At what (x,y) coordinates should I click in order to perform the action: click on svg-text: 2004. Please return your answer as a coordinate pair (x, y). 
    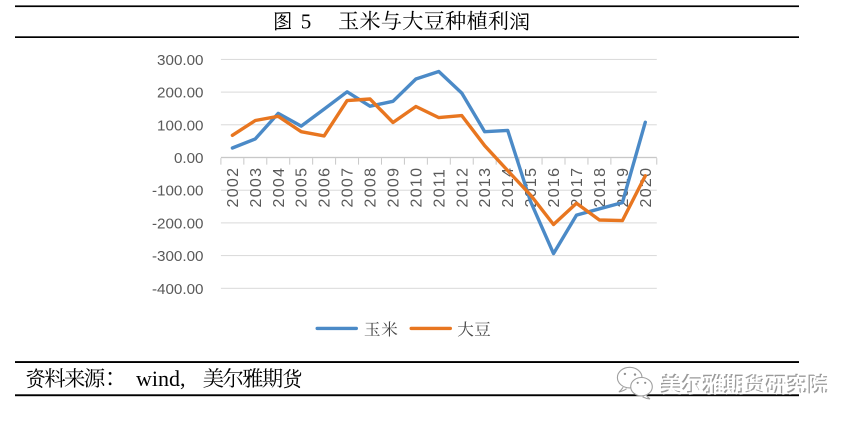
    Looking at the image, I should click on (279, 187).